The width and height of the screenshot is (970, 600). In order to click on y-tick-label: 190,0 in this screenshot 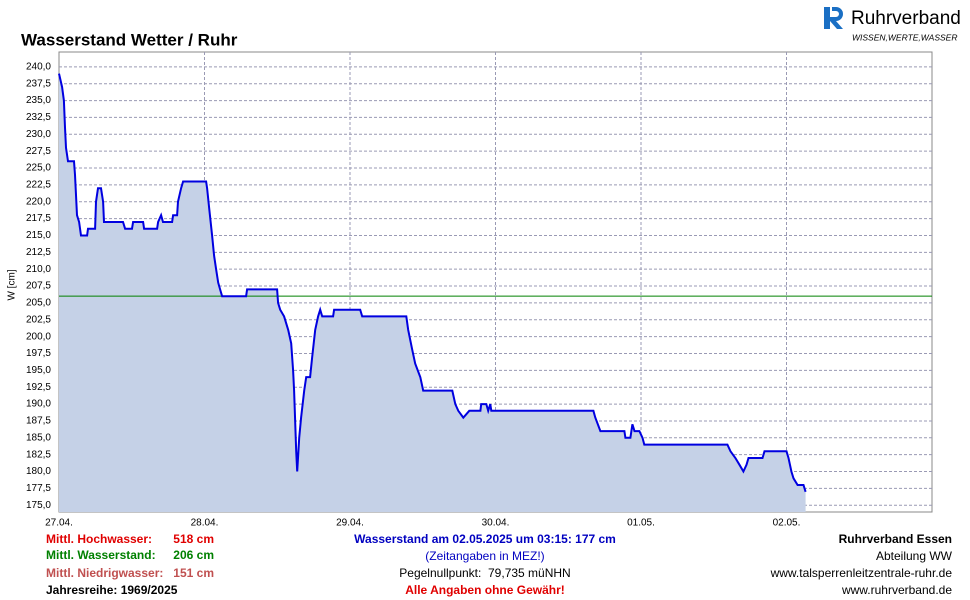, I will do `click(38, 404)`.